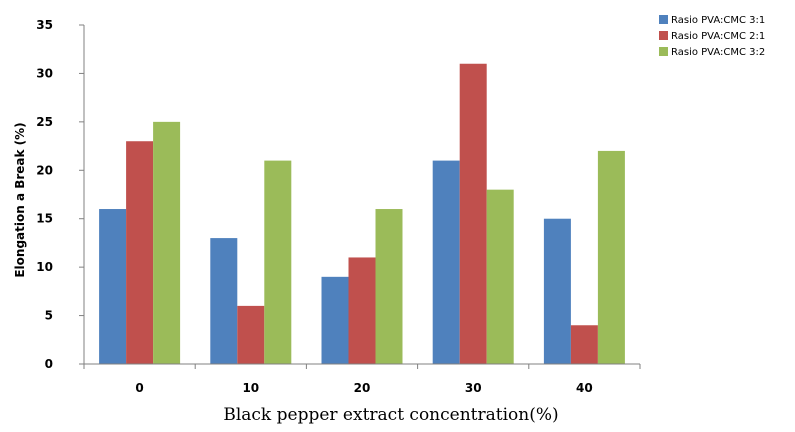  Describe the element at coordinates (362, 379) in the screenshot. I see `x-ticks-group: 0 10 20 30 40` at that location.